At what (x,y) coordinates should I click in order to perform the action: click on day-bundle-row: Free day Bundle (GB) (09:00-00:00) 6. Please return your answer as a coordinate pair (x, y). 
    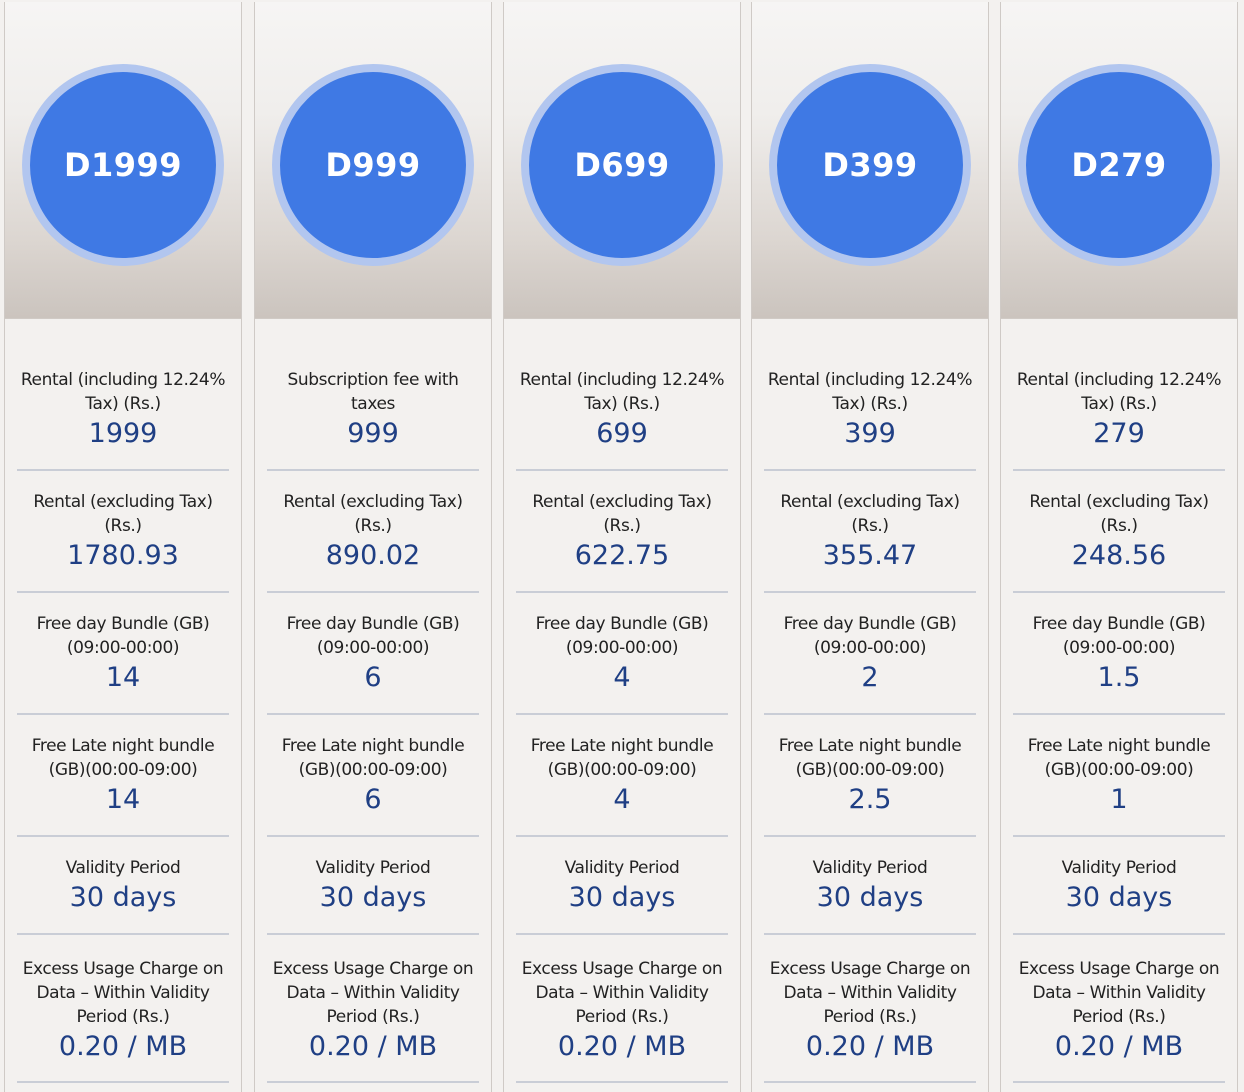
    Looking at the image, I should click on (373, 654).